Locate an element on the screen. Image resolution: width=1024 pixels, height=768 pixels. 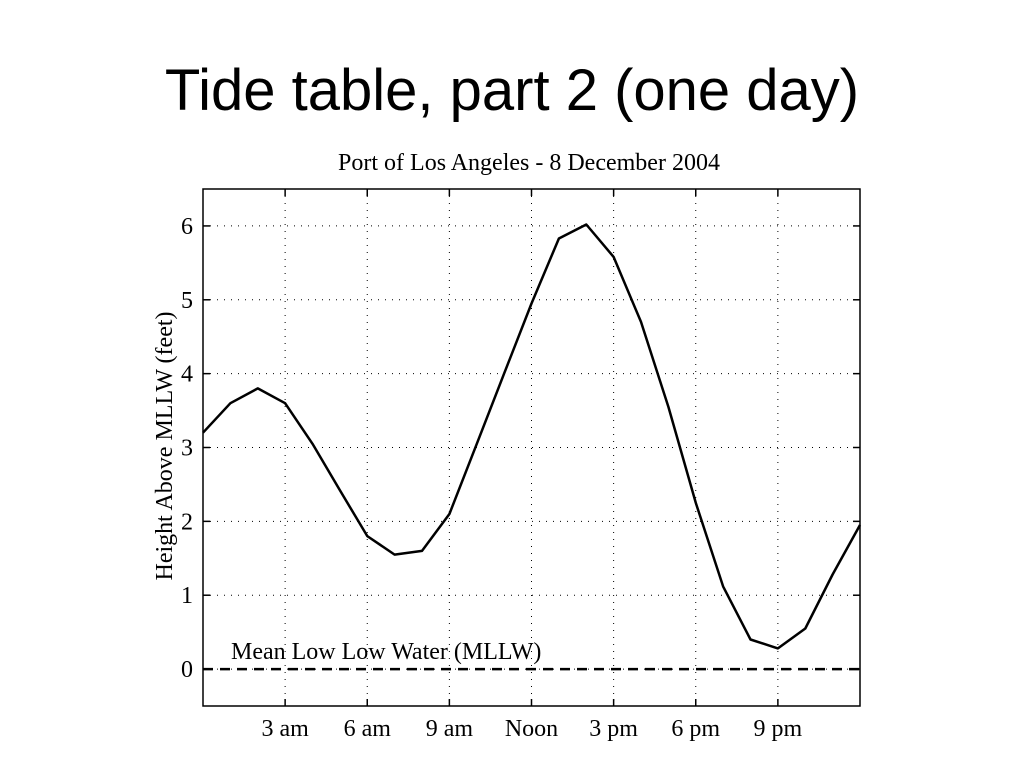
y-tick-label: 1 is located at coordinates (187, 596).